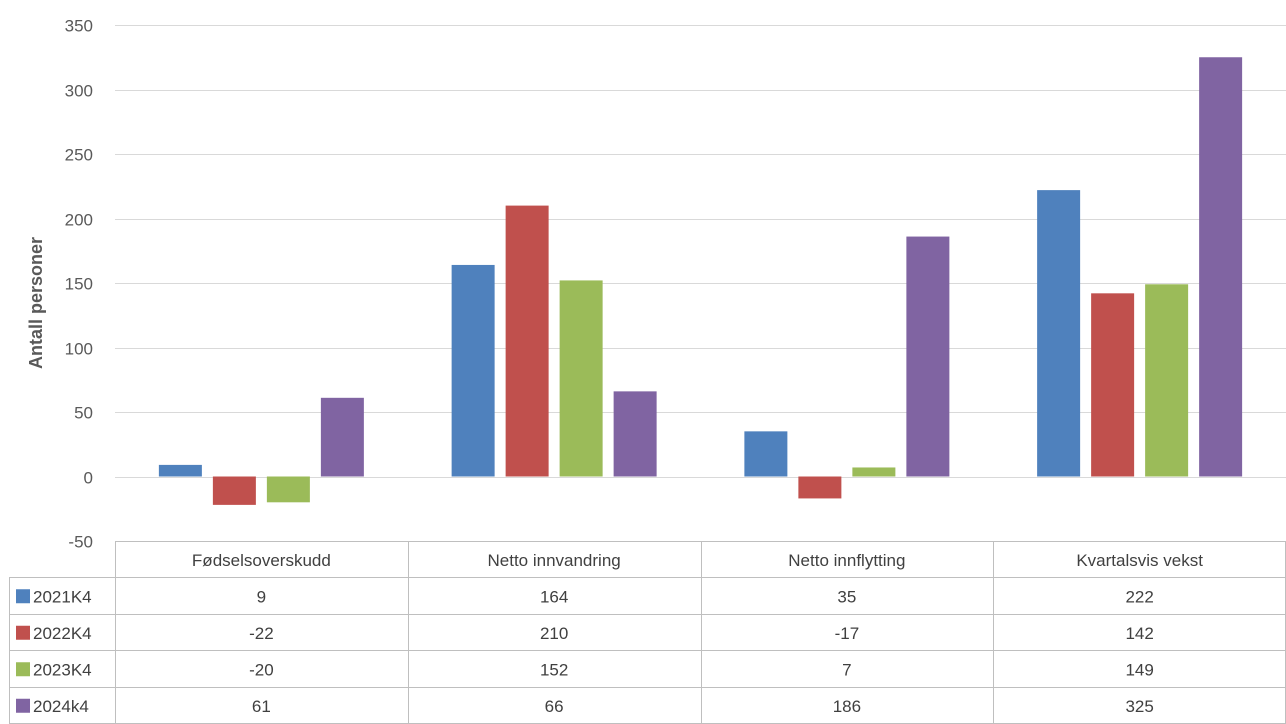 This screenshot has width=1286, height=724. What do you see at coordinates (846, 596) in the screenshot?
I see `data-label: 35` at bounding box center [846, 596].